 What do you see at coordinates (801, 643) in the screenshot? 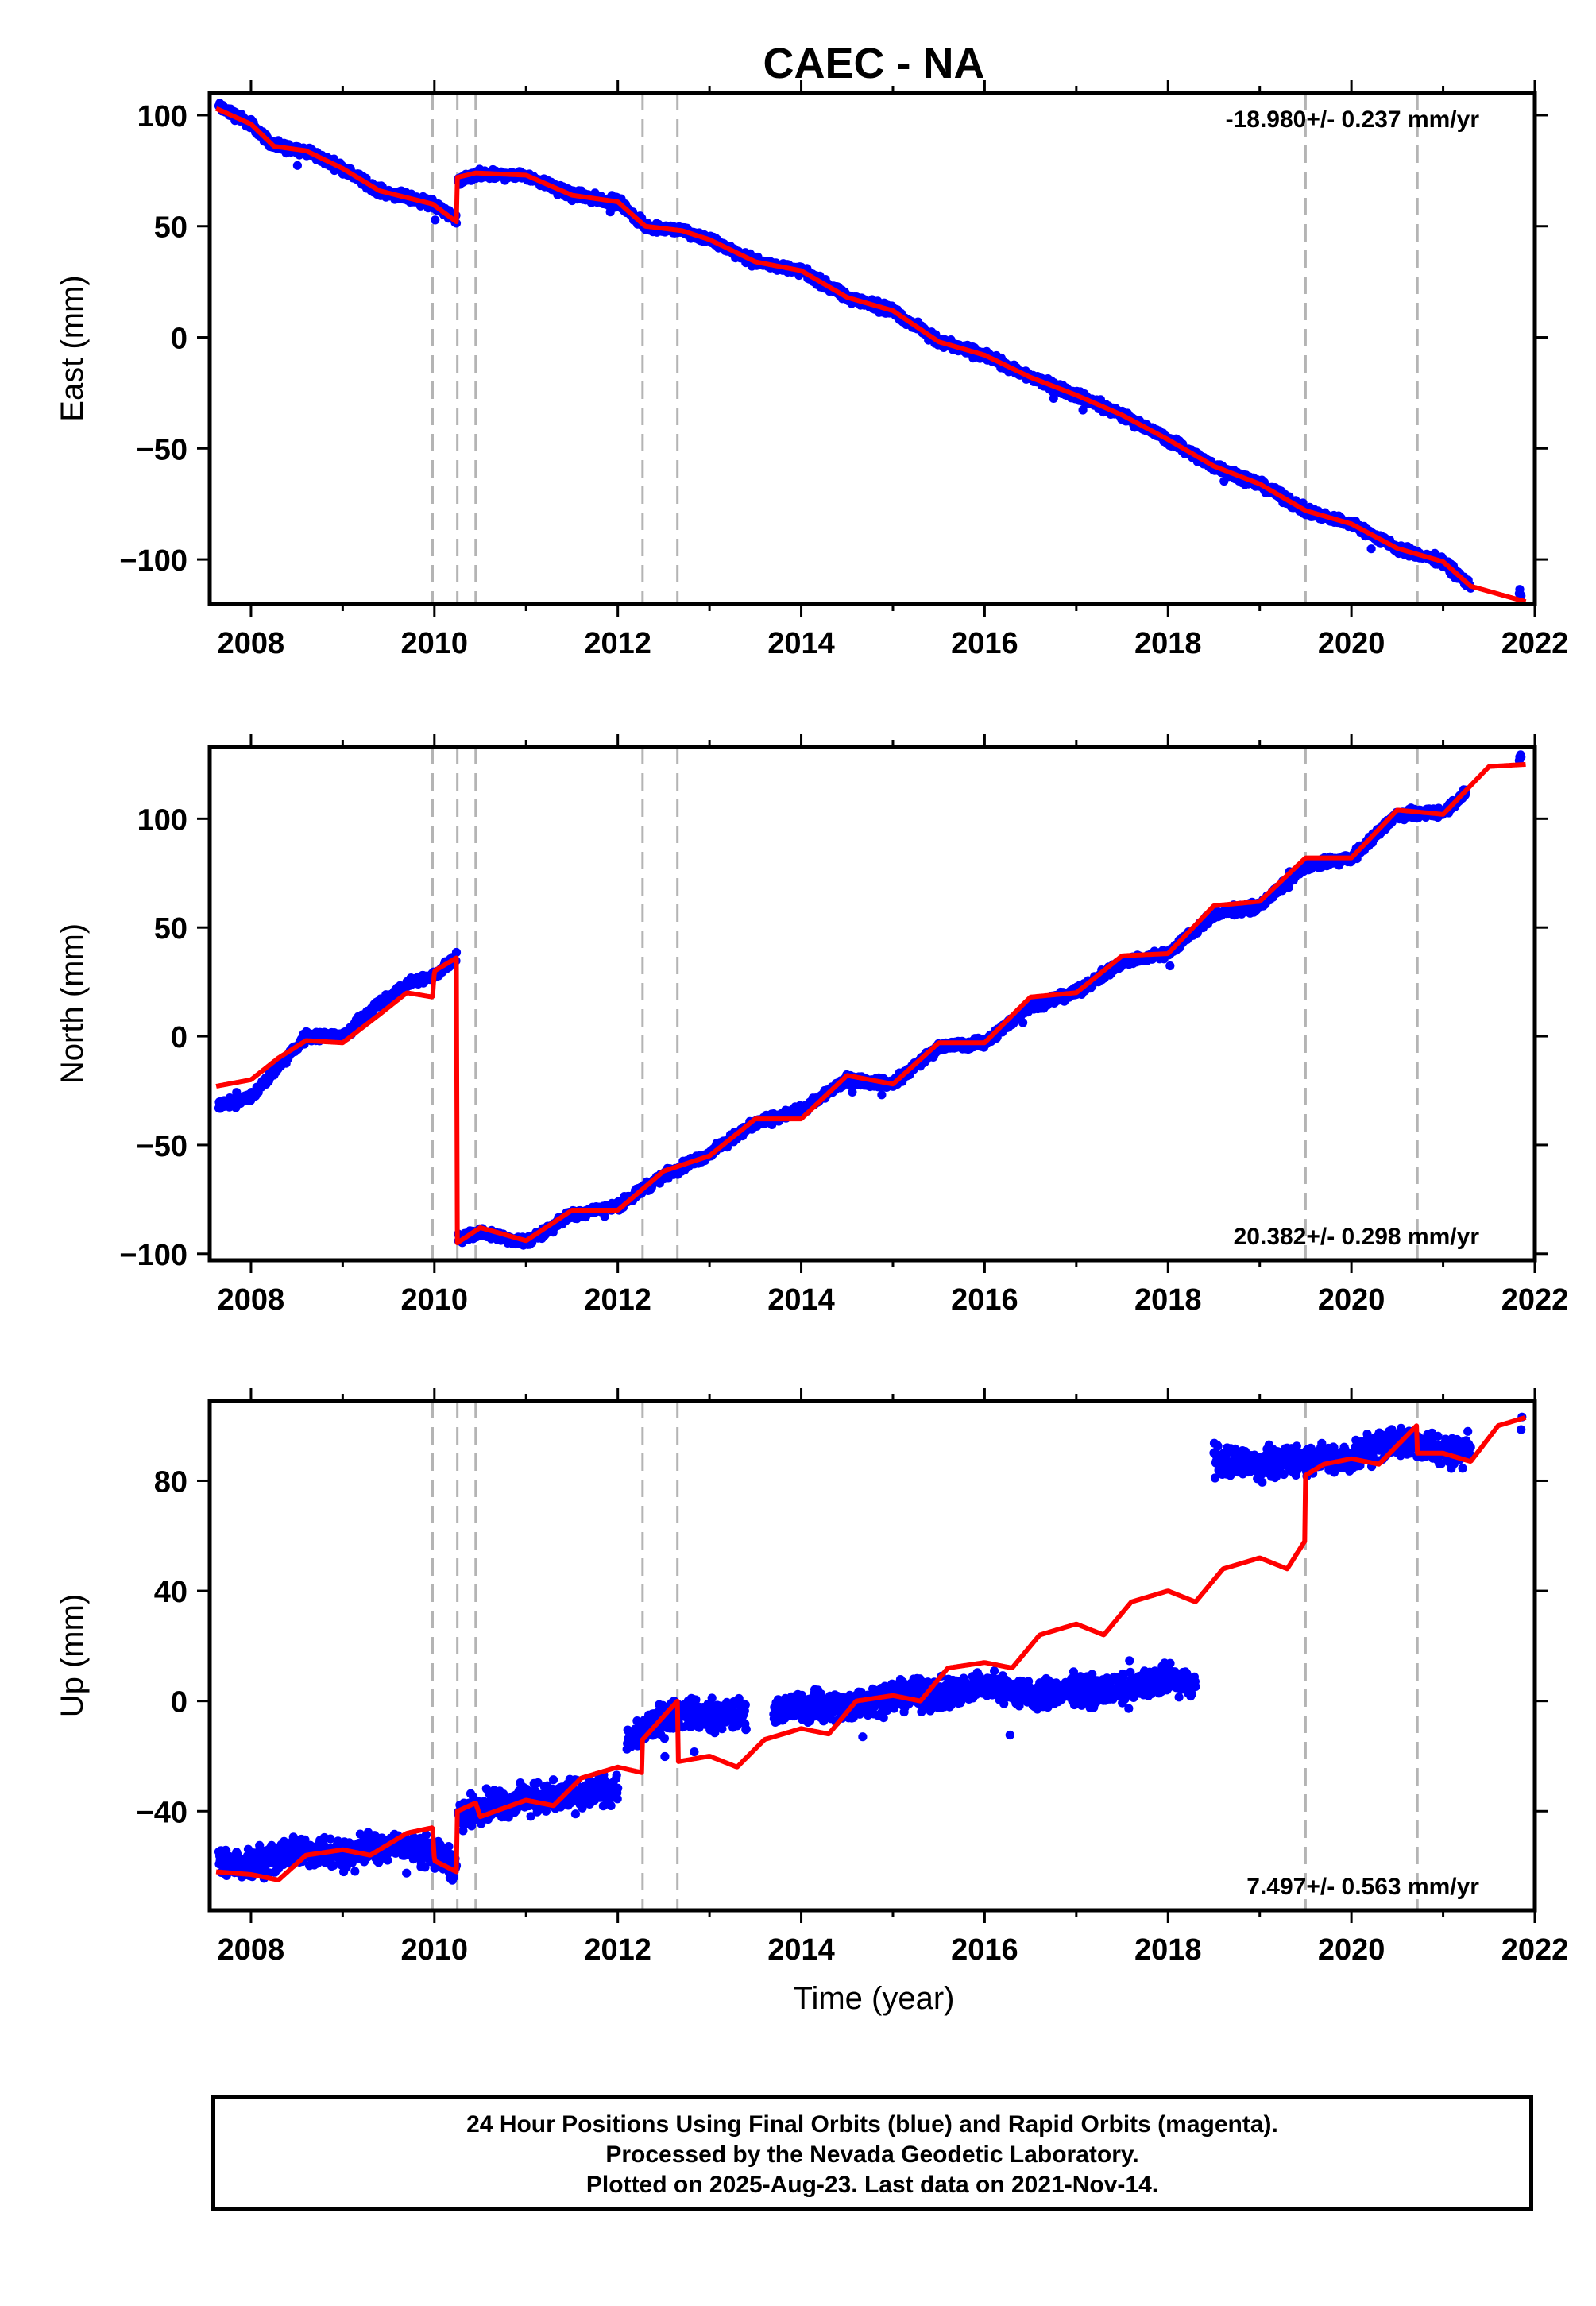
I see `east-x-tick-label: 2014` at bounding box center [801, 643].